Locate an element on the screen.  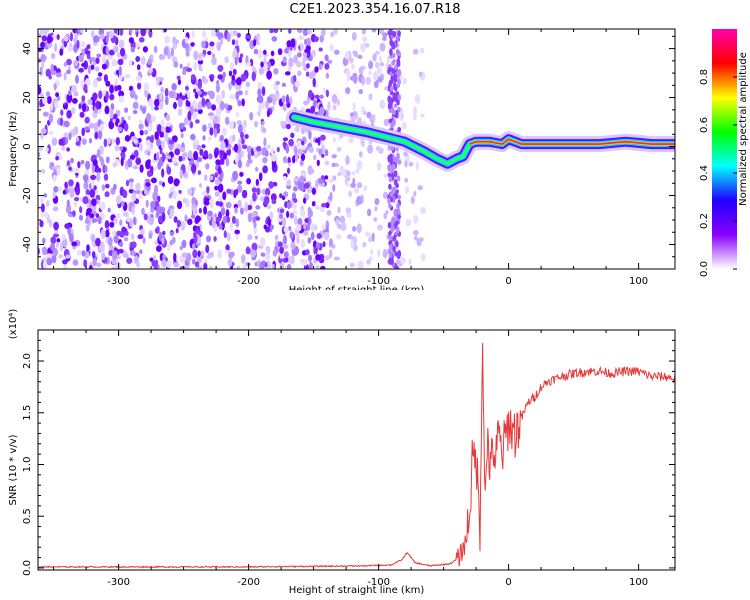
y-axis-label: Frequency (Hz) is located at coordinates (13, 149).